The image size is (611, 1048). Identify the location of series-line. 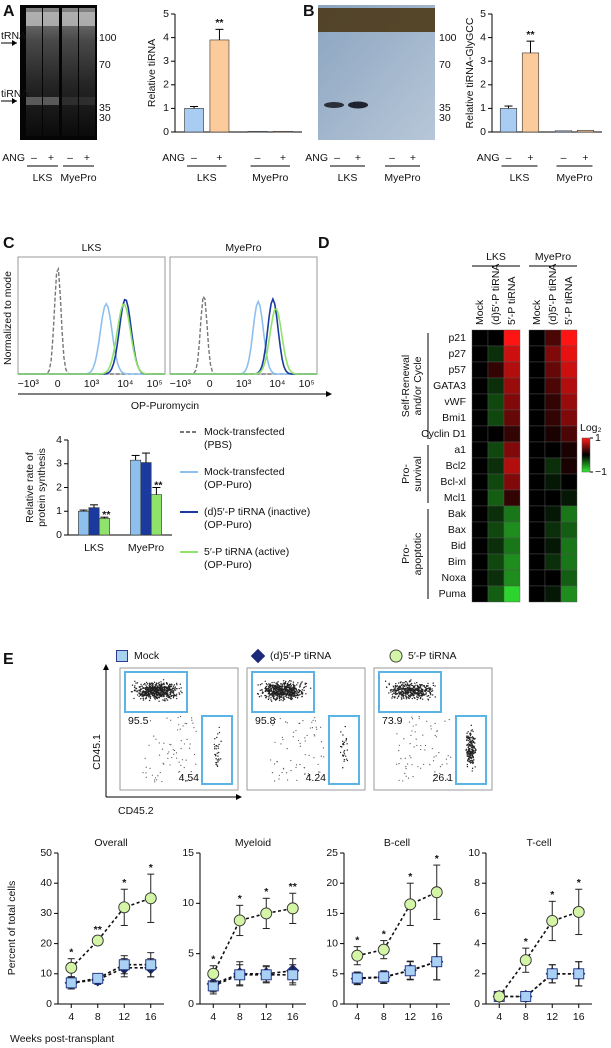
(397, 970).